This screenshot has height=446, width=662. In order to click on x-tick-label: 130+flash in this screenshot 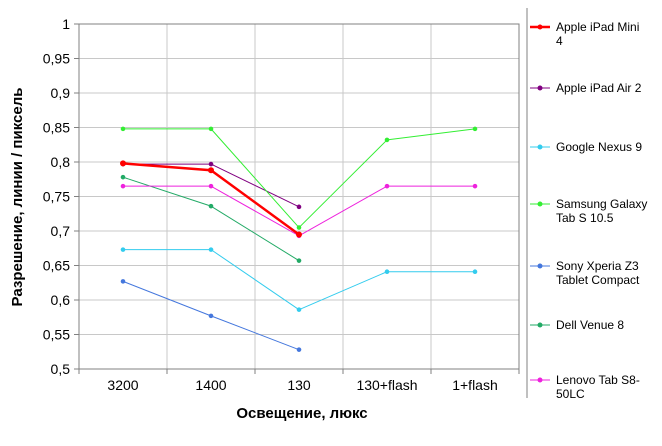, I will do `click(386, 385)`.